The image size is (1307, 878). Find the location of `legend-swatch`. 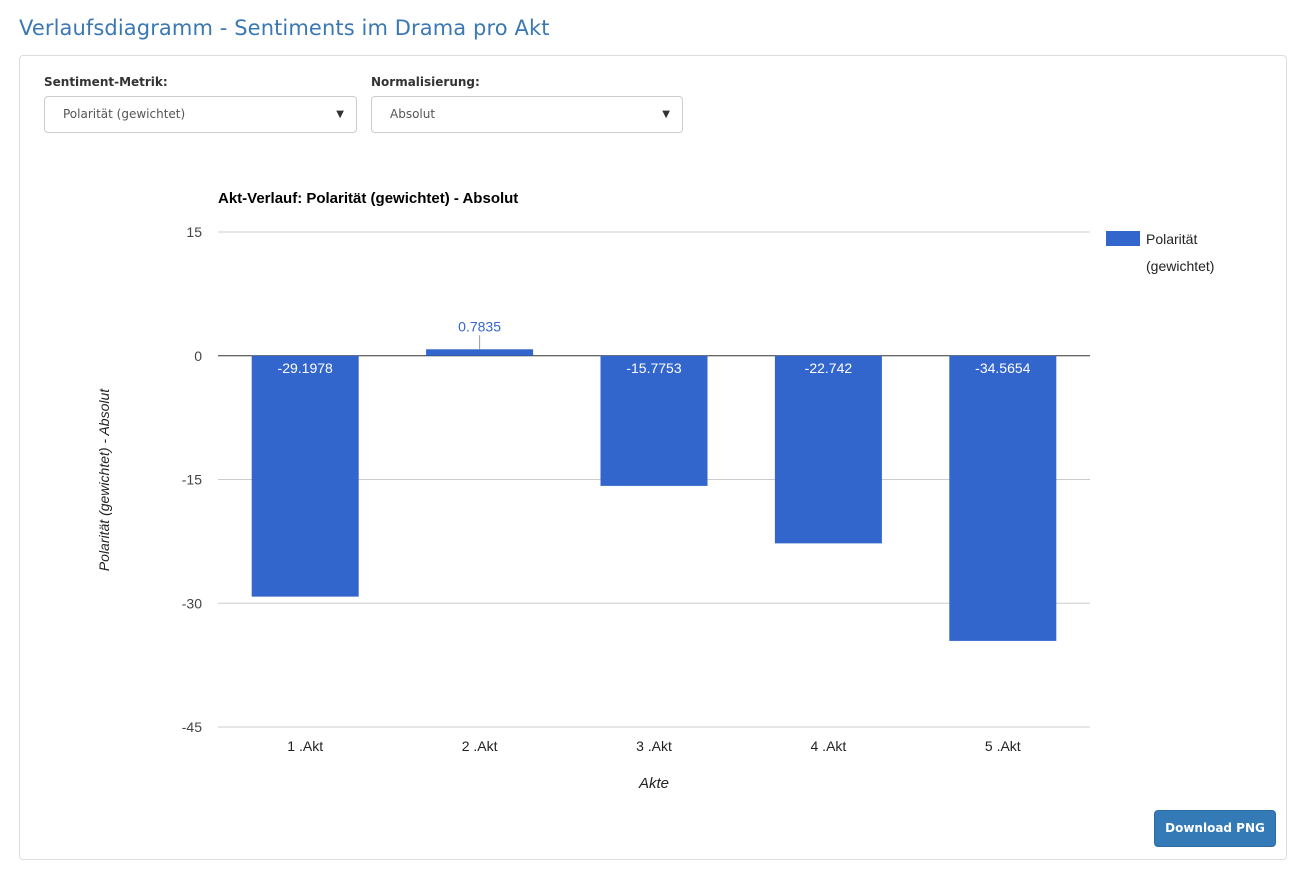

legend-swatch is located at coordinates (1123, 238).